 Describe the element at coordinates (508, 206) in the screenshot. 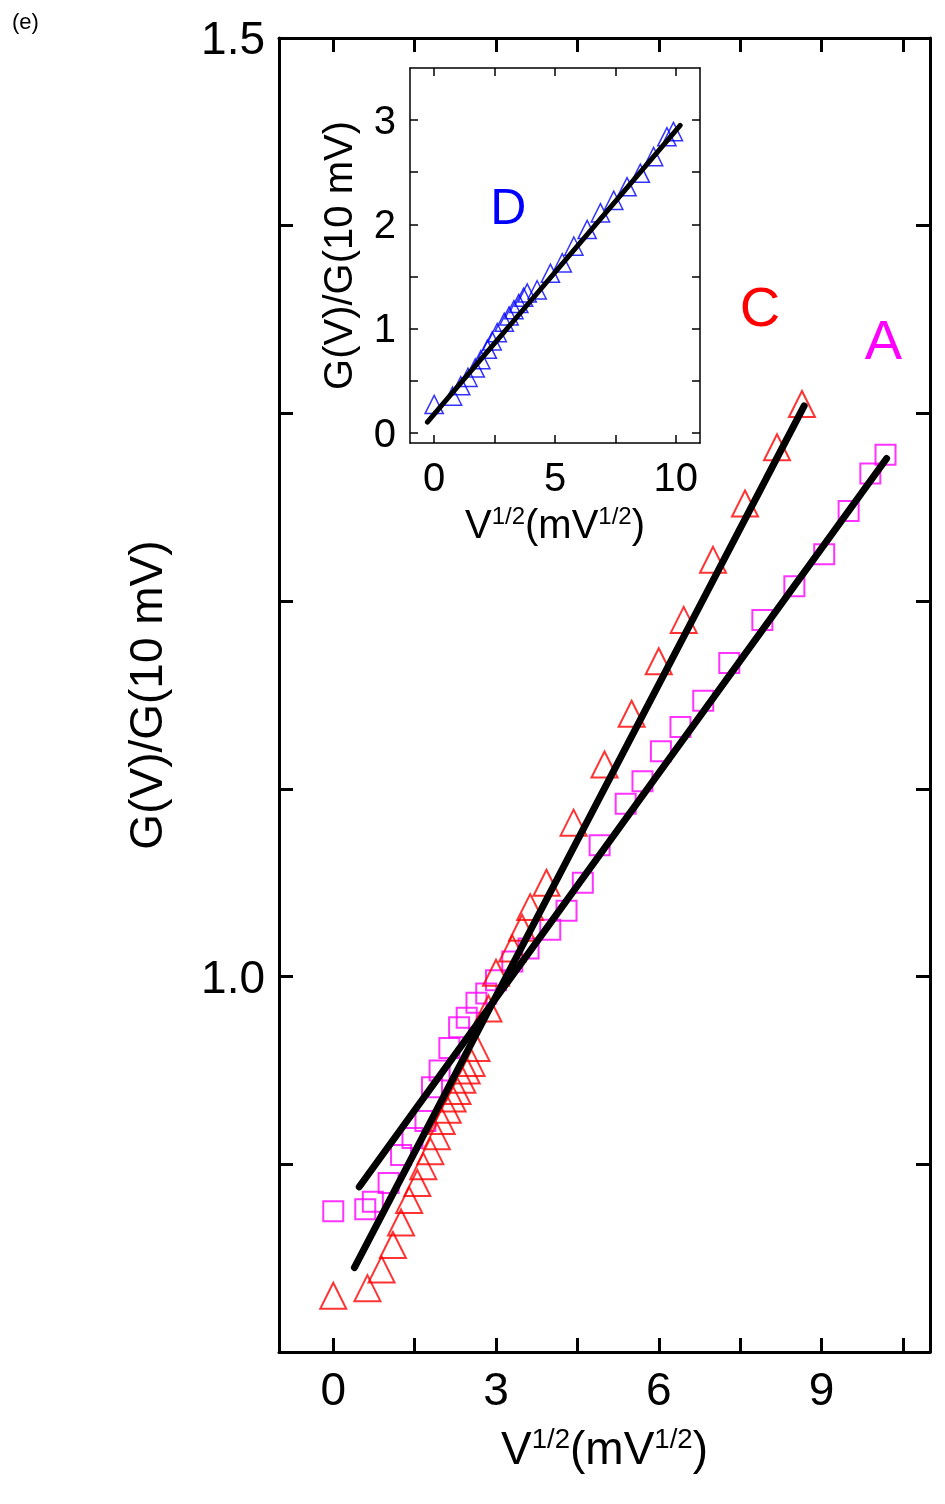

I see `series-label: D` at that location.